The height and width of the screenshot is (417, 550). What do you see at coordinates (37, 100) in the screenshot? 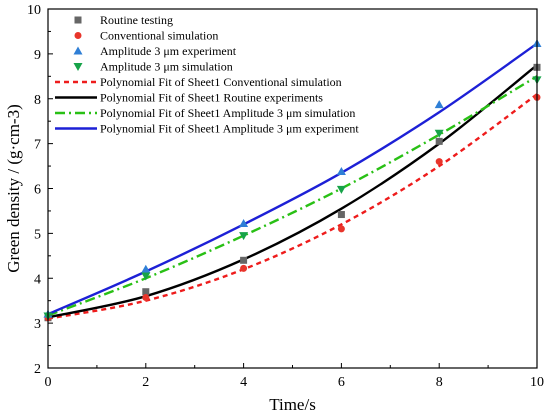
I see `y-tick-label: 8` at bounding box center [37, 100].